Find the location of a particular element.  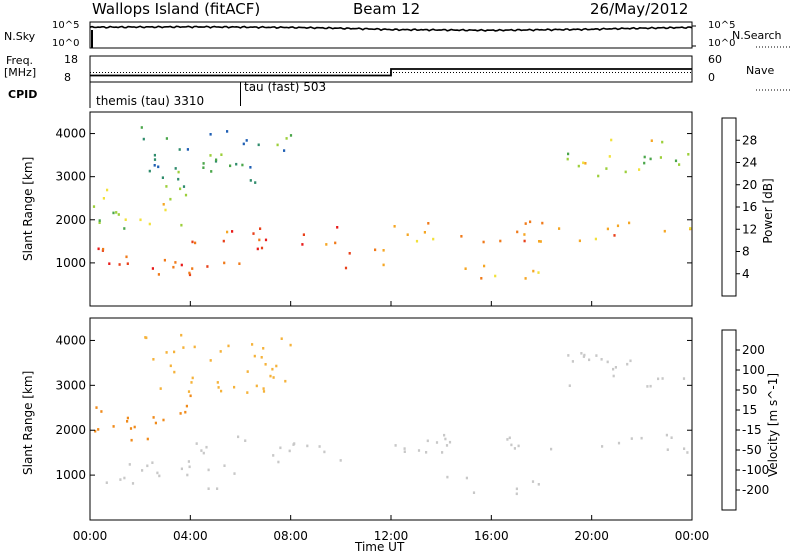

nsky-panel-frame is located at coordinates (391, 35).